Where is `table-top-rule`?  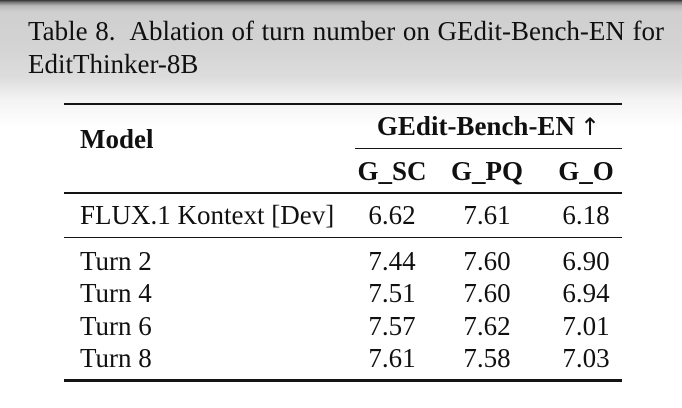 table-top-rule is located at coordinates (343, 104).